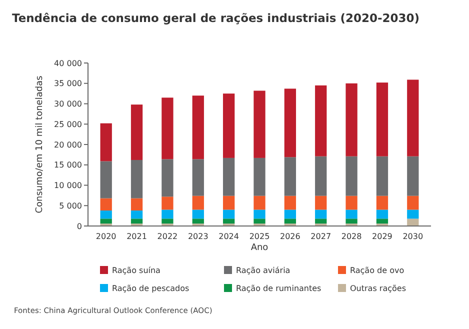  I want to click on y-tick-label: 10 000, so click(68, 185).